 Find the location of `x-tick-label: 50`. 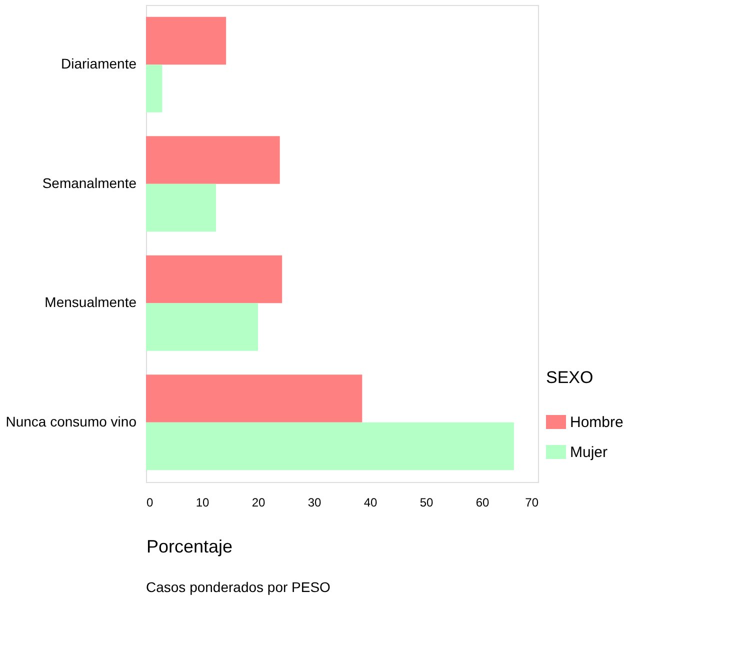

x-tick-label: 50 is located at coordinates (427, 503).